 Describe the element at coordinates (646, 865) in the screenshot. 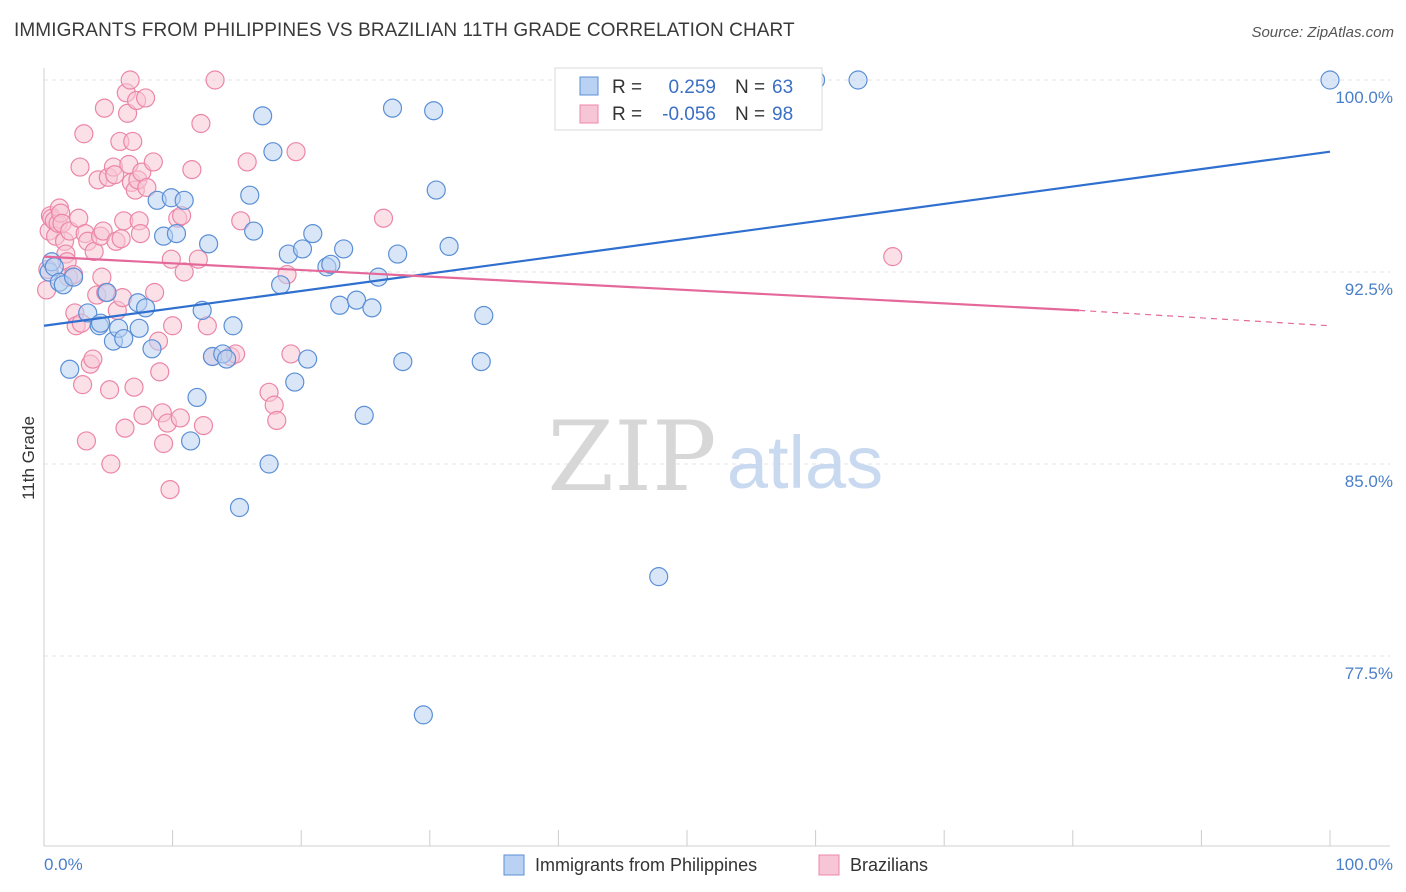

I see `bottom-legend-label-blue: Immigrants from Philippines` at that location.